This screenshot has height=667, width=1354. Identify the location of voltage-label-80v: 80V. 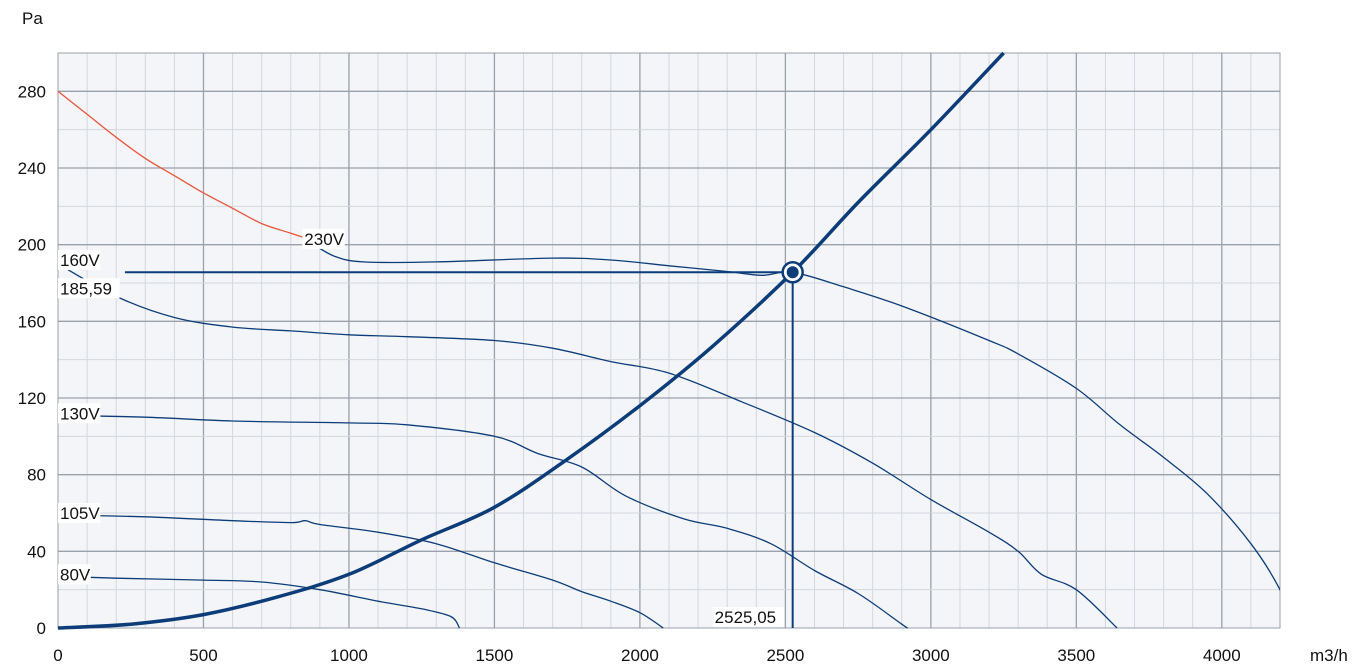
(74, 574).